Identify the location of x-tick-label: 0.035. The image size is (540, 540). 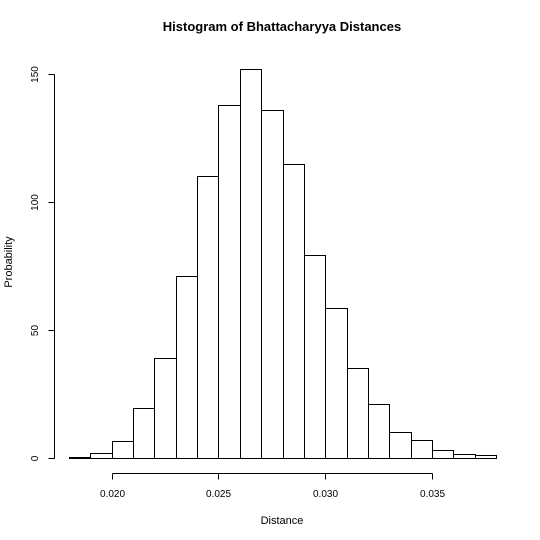
(432, 494).